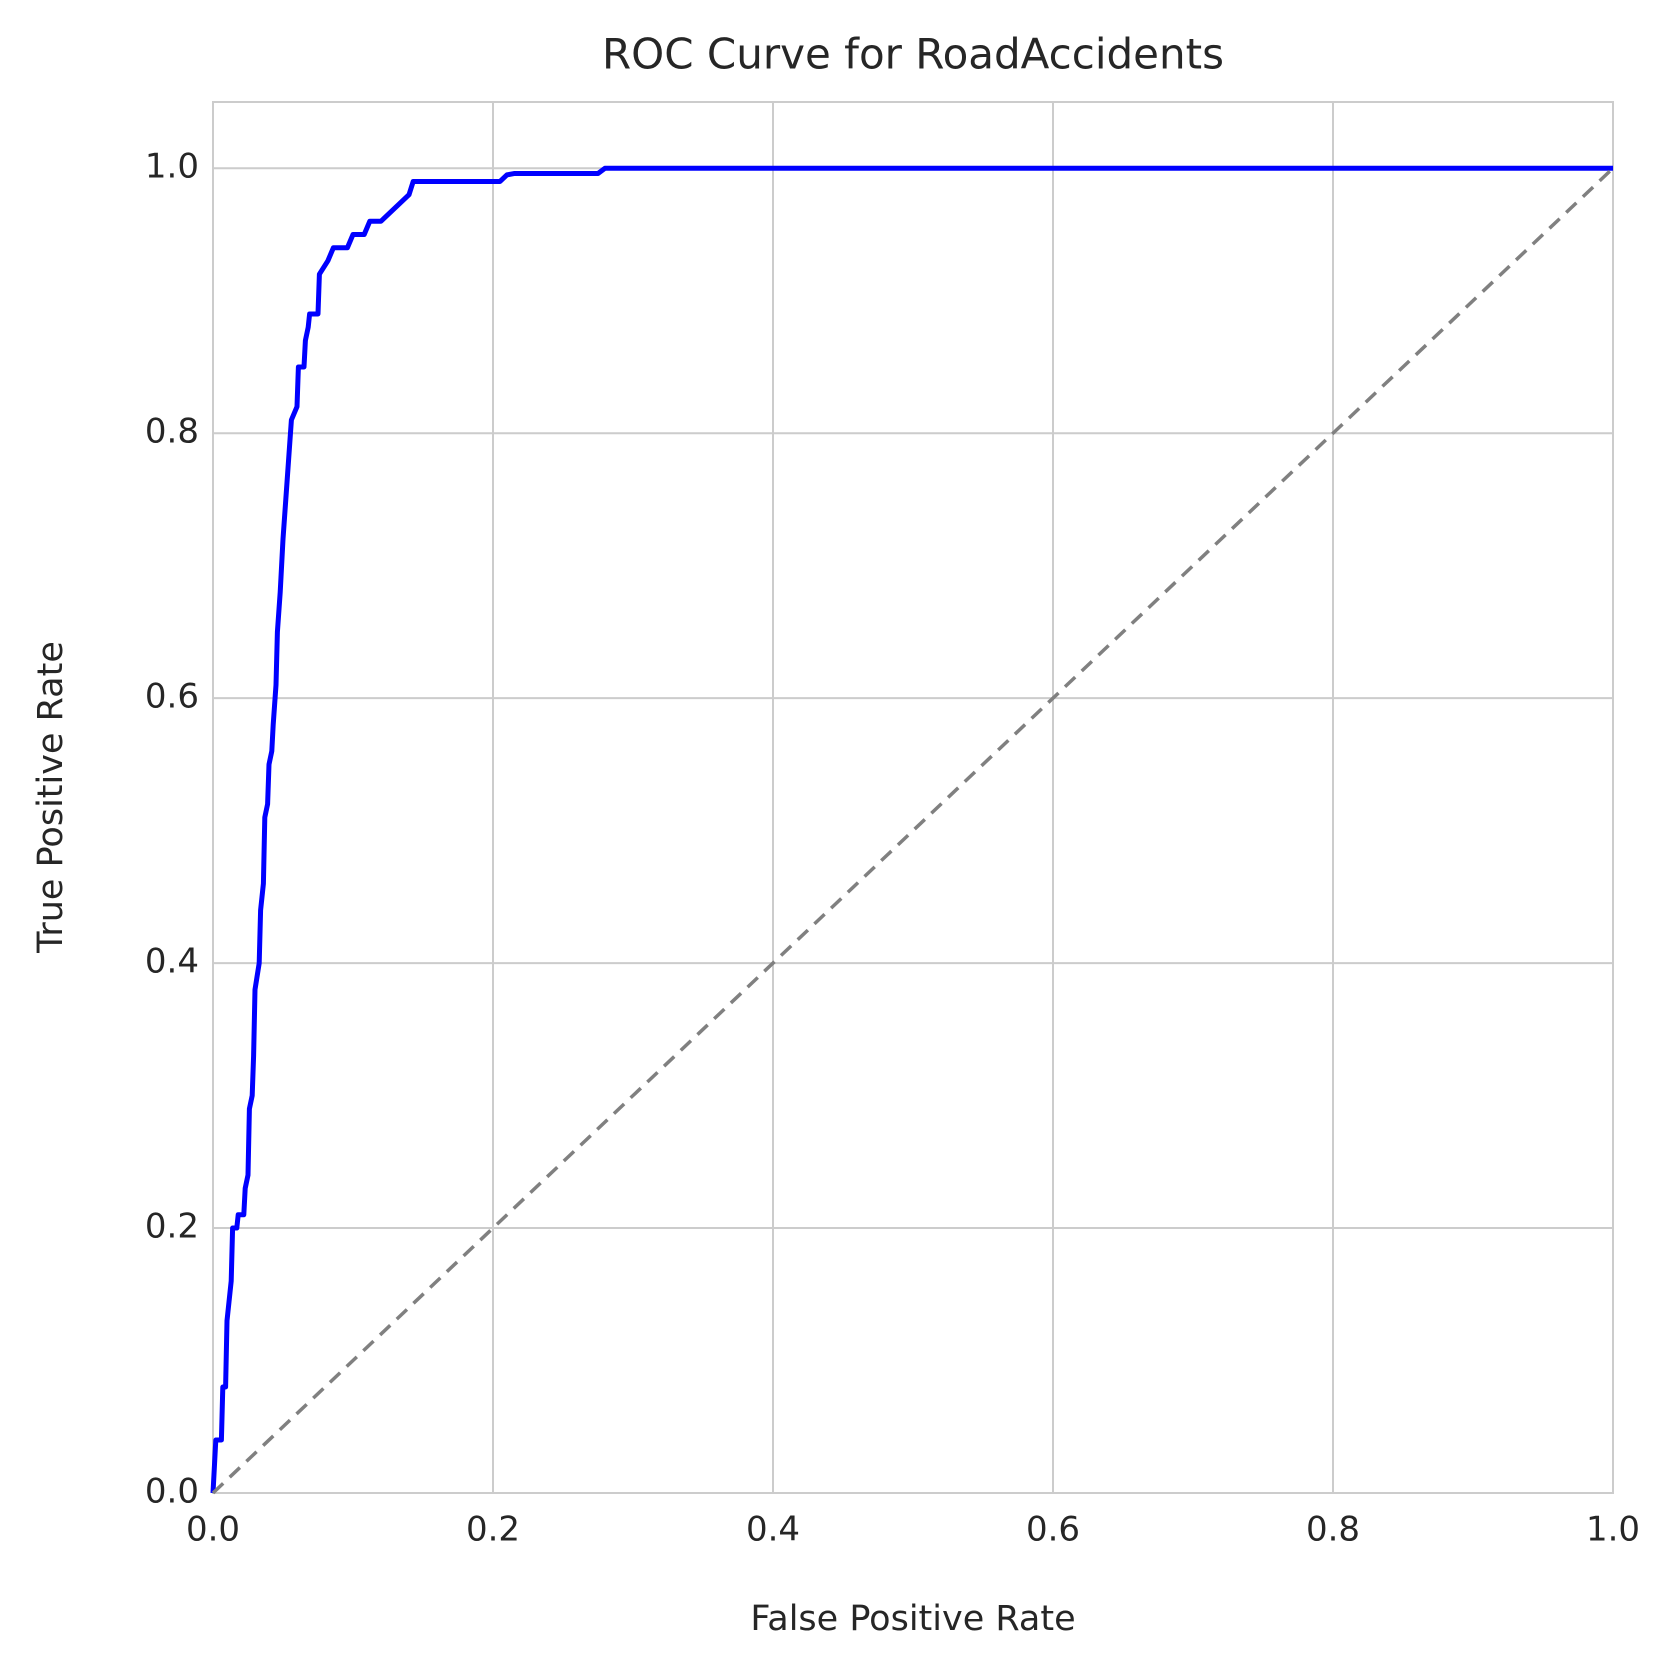  I want to click on x-tick-label: 0.6, so click(1053, 1530).